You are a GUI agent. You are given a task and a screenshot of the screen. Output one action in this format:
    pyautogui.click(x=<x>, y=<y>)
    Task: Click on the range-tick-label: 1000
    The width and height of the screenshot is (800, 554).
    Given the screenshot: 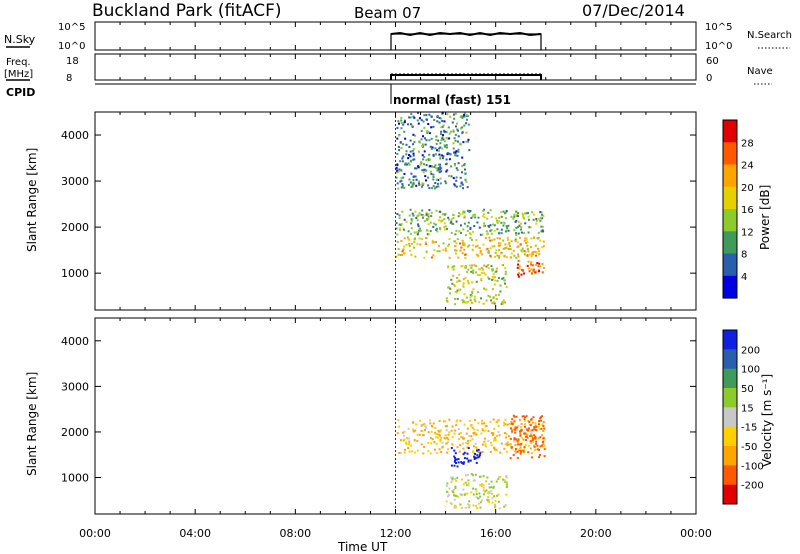 What is the action you would take?
    pyautogui.click(x=75, y=273)
    